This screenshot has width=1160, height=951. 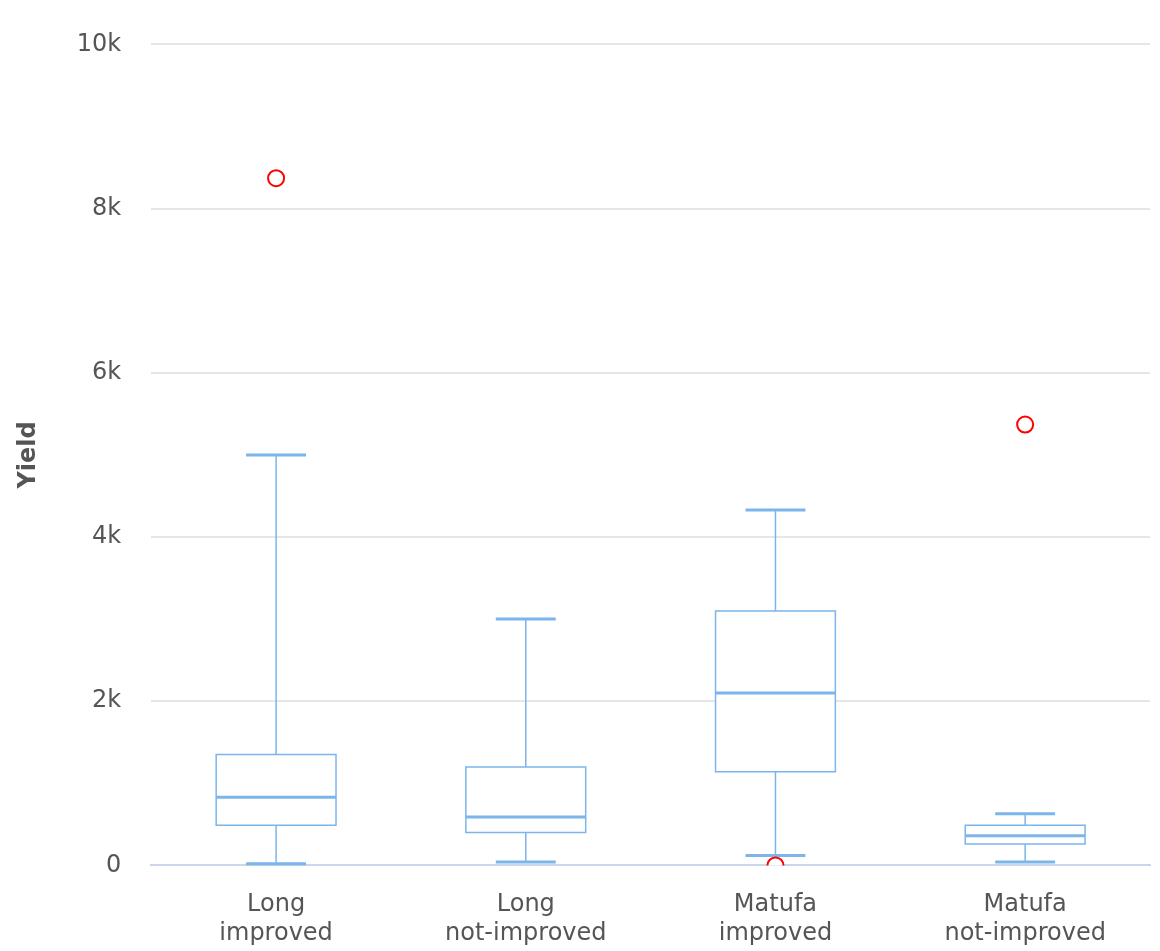 What do you see at coordinates (526, 917) in the screenshot?
I see `x-tick-label: Long not-improved` at bounding box center [526, 917].